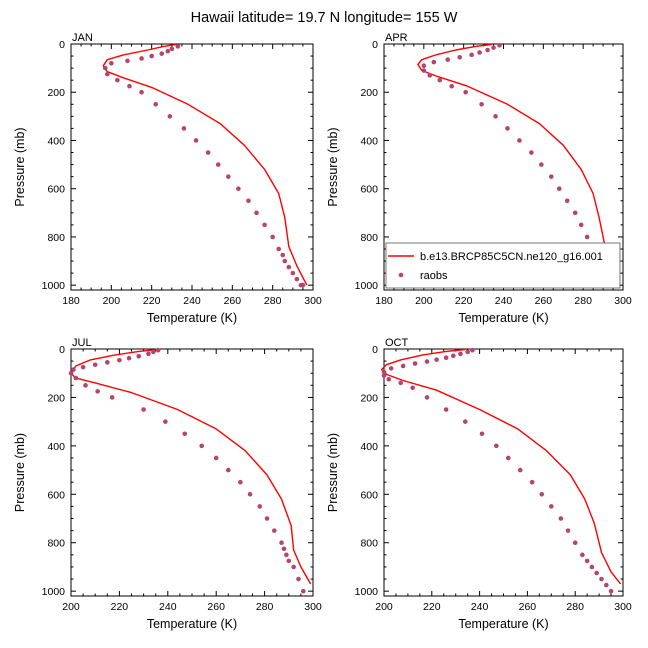 This screenshot has height=648, width=648. I want to click on legend-label-model: b.e13.BRCP85C5CN.ne120_g16.001, so click(511, 257).